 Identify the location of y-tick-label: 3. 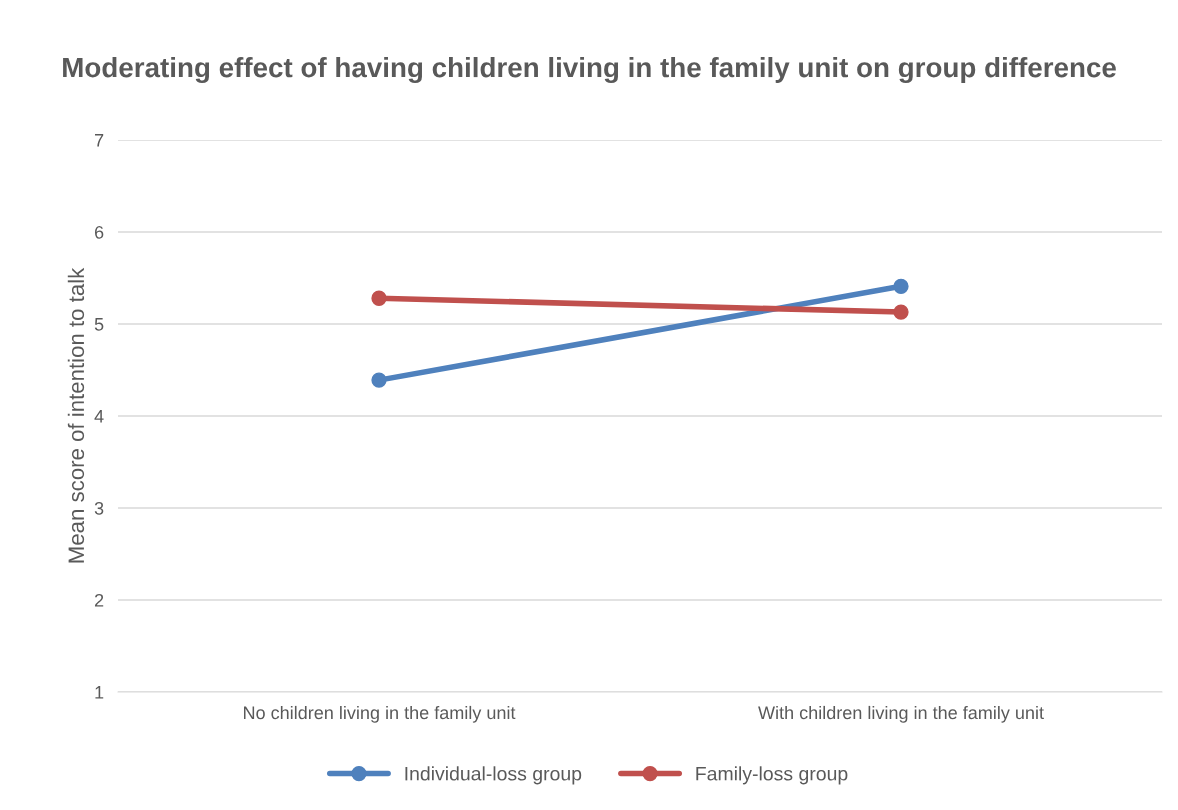
(99, 508).